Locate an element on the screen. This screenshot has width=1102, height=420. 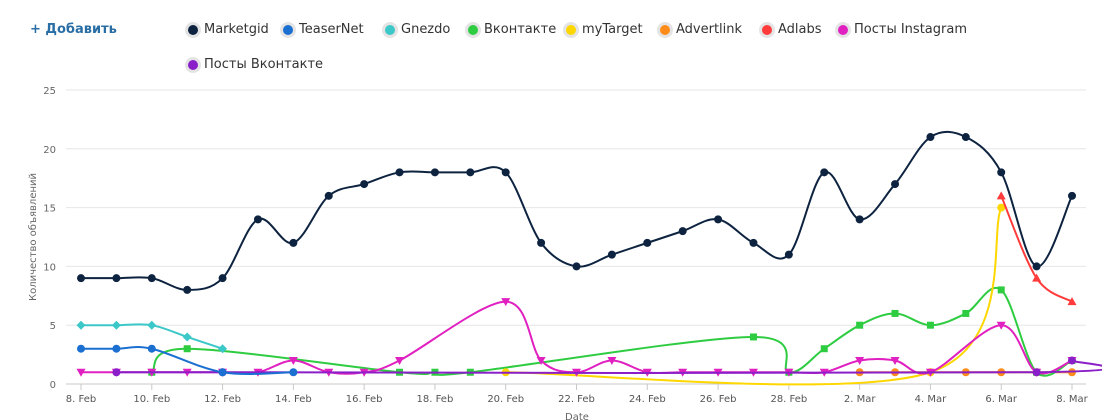
legend-item-gnezdo: Gnezdo is located at coordinates (417, 29).